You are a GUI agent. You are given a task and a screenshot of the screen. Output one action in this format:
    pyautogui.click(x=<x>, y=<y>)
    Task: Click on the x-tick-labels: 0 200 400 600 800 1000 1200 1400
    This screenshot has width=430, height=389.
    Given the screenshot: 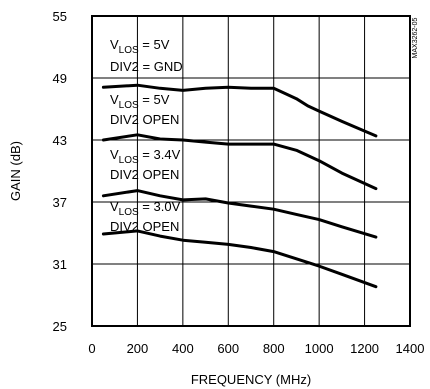 What is the action you would take?
    pyautogui.click(x=256, y=348)
    